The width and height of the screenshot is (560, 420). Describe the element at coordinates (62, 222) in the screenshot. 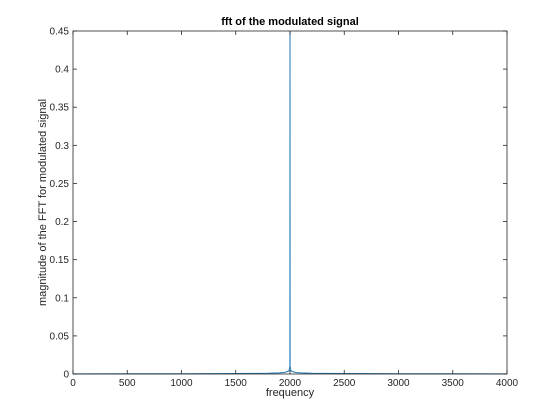

I see `y-tick-label: 0.2` at that location.